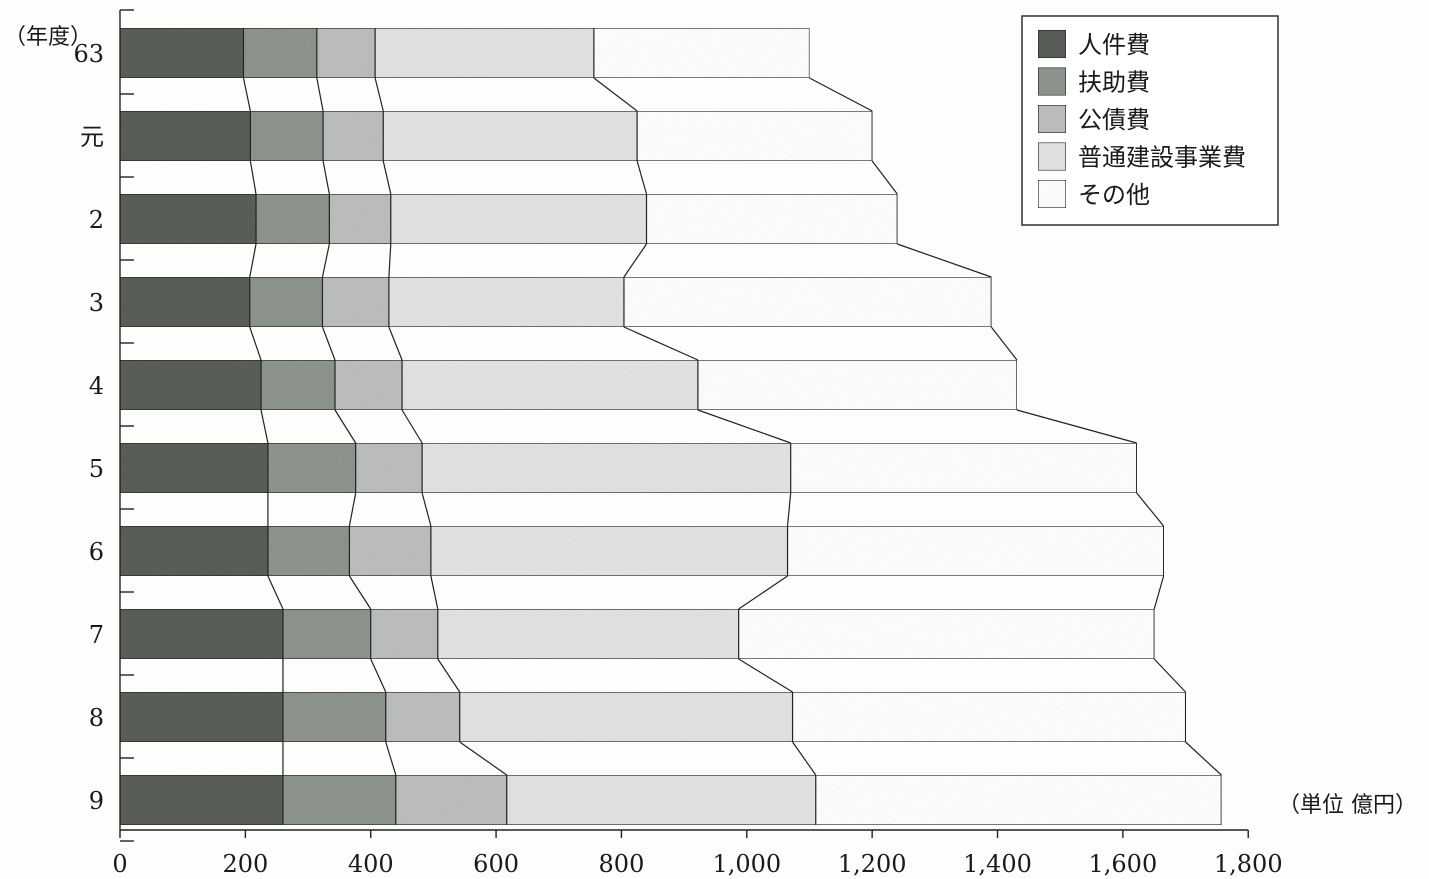 The height and width of the screenshot is (879, 1429). I want to click on x-tick-label: 1,200, so click(872, 864).